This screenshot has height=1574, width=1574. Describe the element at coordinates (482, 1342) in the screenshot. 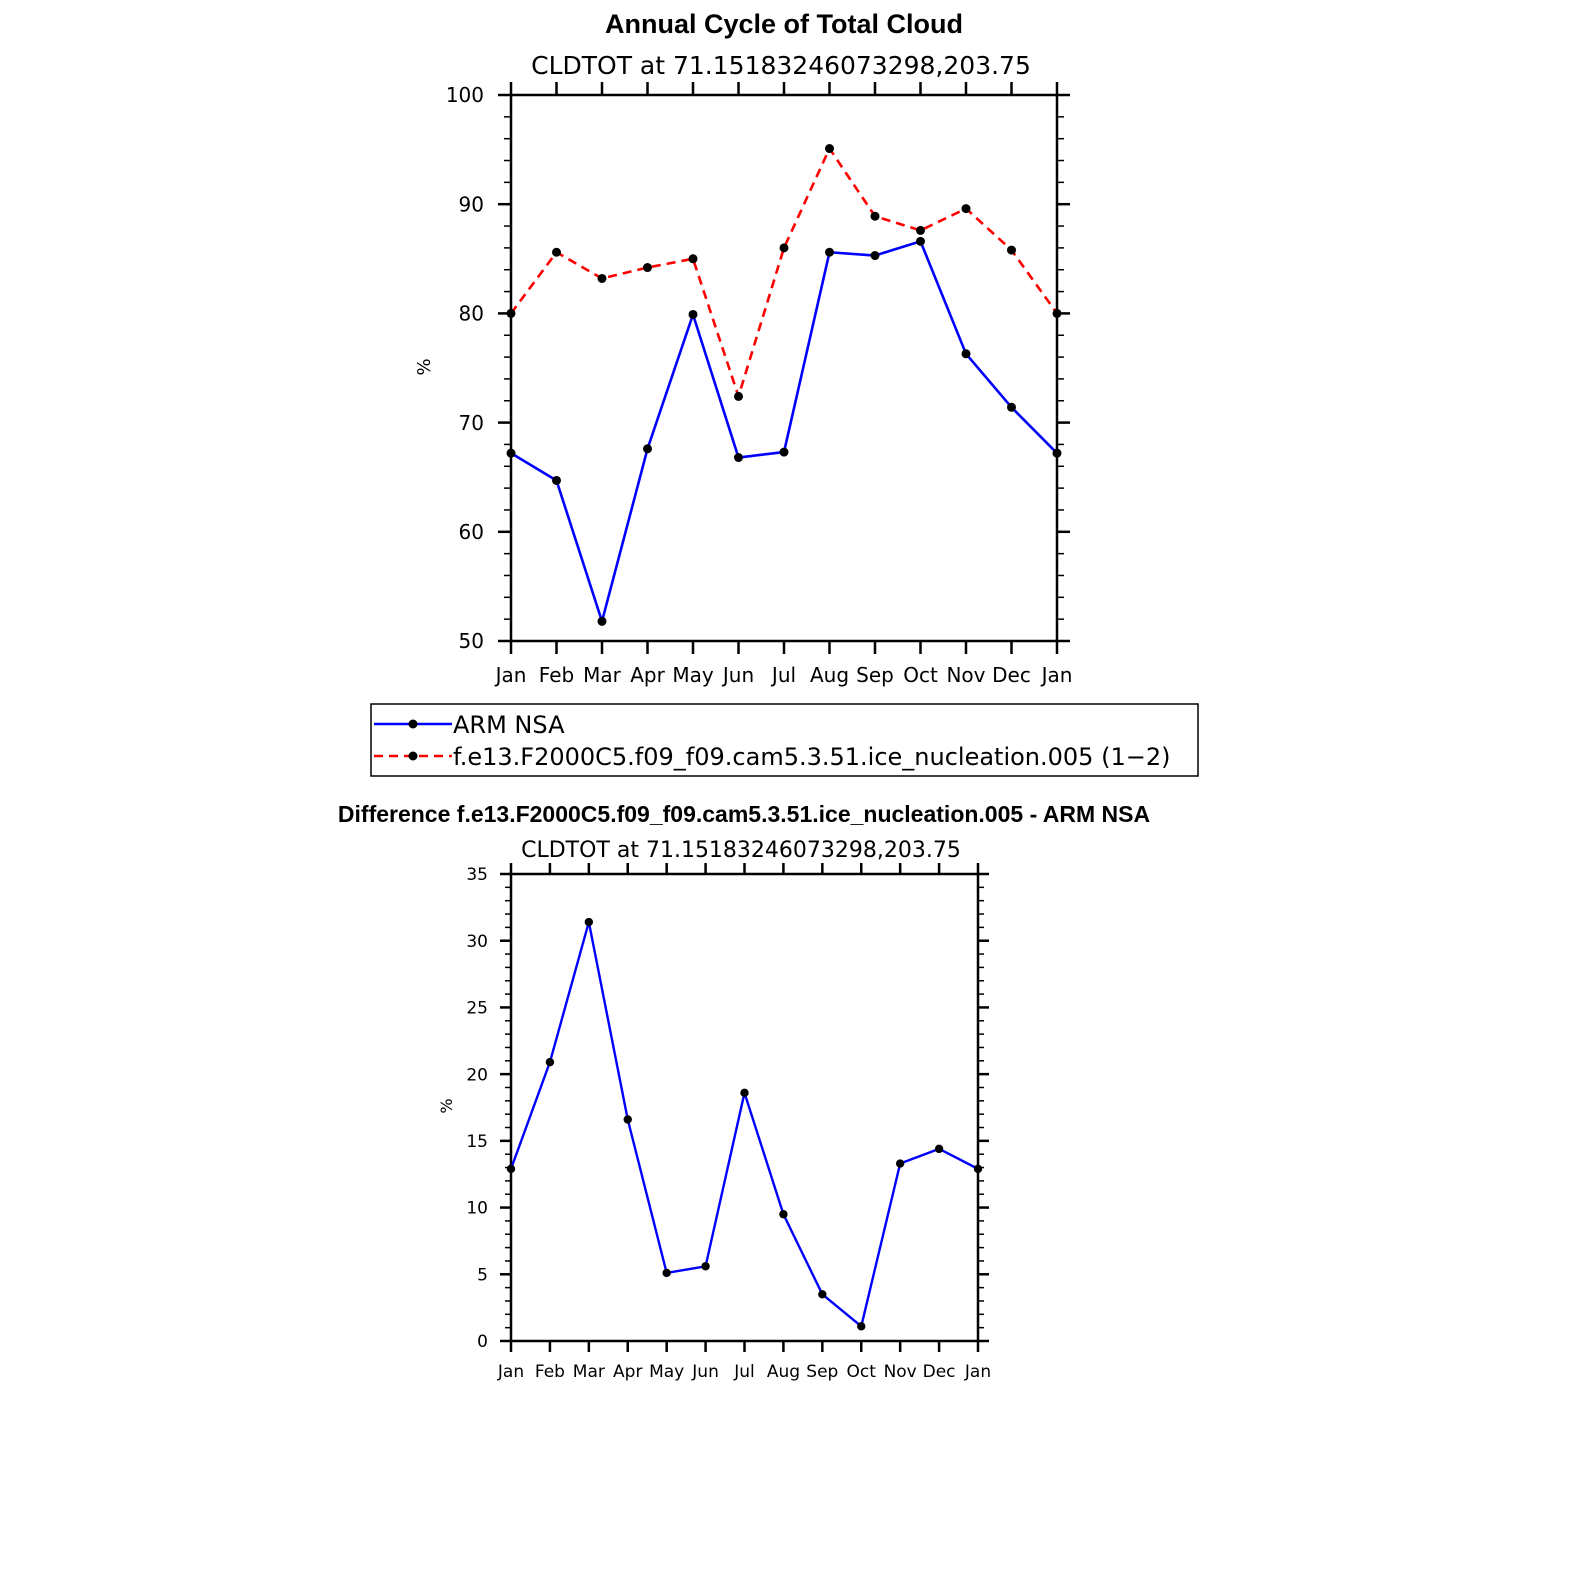

I see `y-tick-label: 0` at that location.